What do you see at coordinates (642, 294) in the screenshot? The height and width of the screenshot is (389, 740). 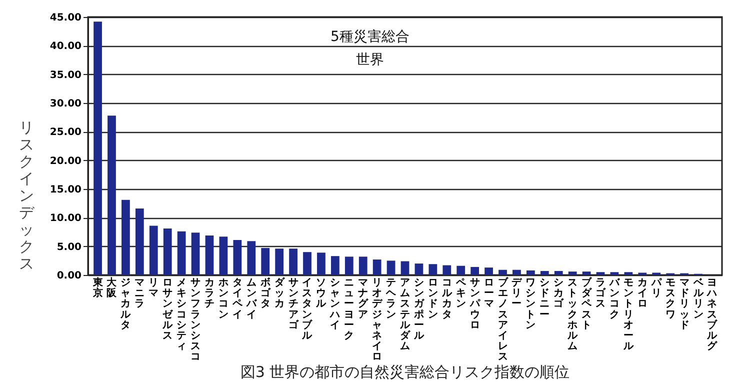 I see `x-tick-label: カイロ` at bounding box center [642, 294].